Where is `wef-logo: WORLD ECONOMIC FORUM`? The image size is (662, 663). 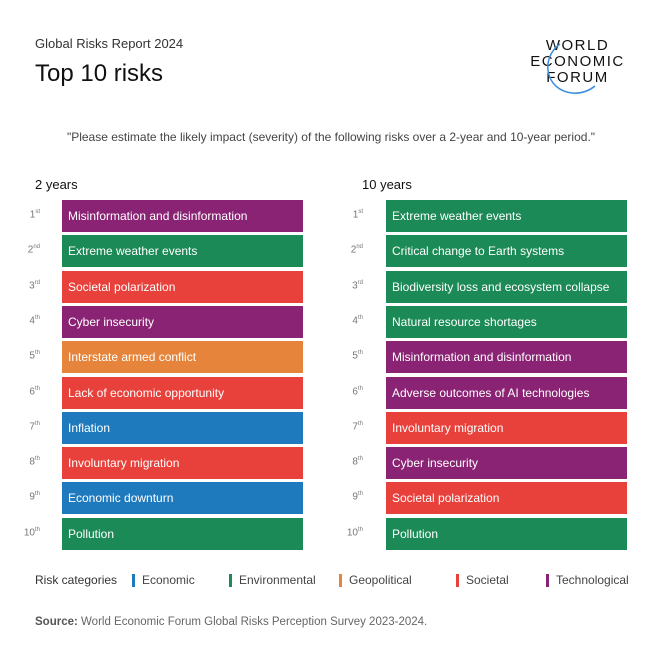
wef-logo: WORLD ECONOMIC FORUM is located at coordinates (577, 66).